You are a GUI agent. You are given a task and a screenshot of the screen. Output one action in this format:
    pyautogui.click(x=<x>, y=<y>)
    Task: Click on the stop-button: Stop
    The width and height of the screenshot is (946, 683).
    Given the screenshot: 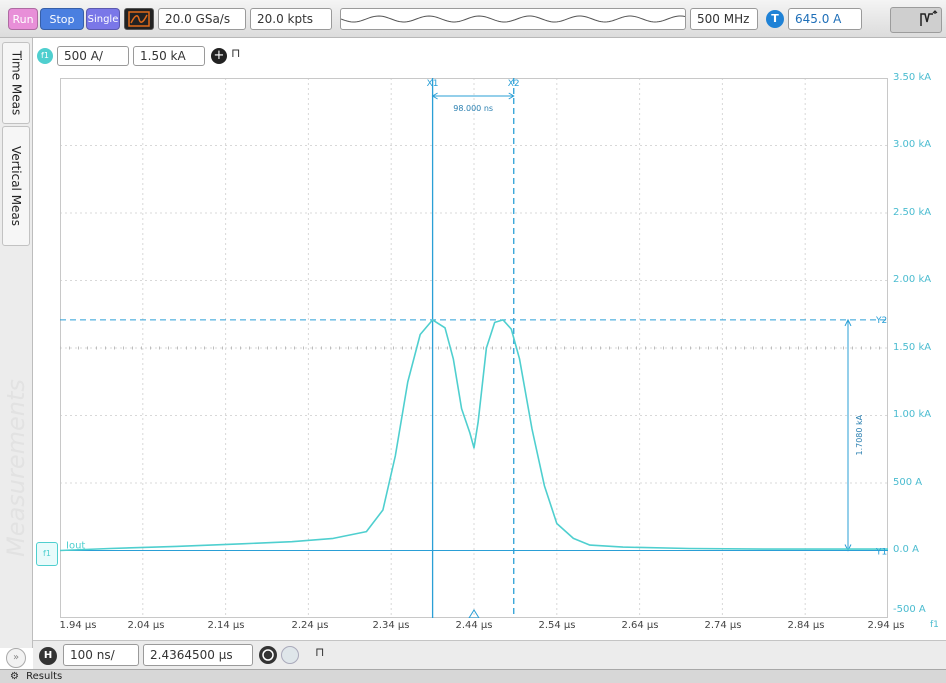 What is the action you would take?
    pyautogui.click(x=62, y=19)
    